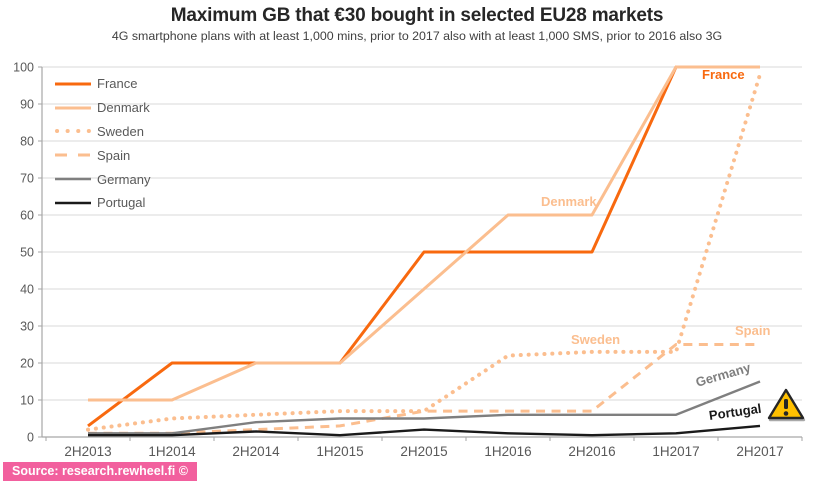 This screenshot has height=483, width=834. I want to click on y-axis-label: 0, so click(30, 437).